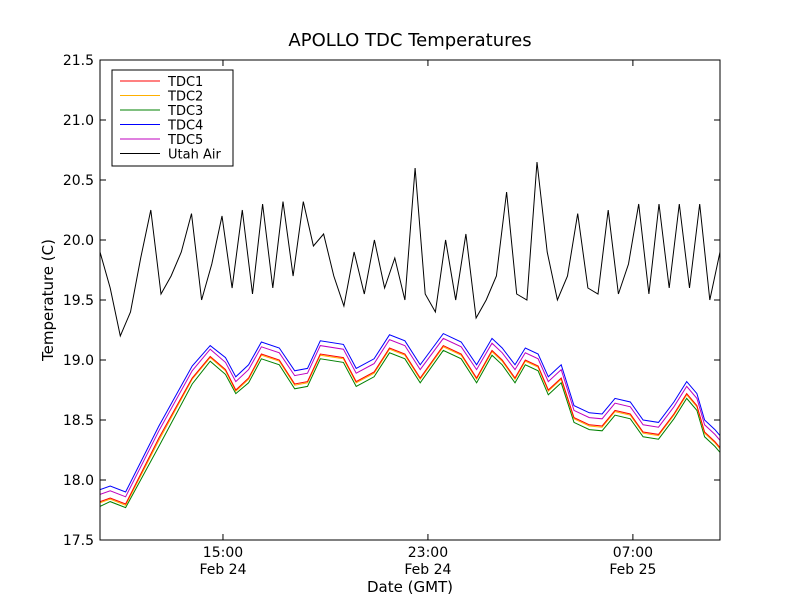 The height and width of the screenshot is (600, 800). What do you see at coordinates (78, 361) in the screenshot?
I see `y-tick-label: 19.0` at bounding box center [78, 361].